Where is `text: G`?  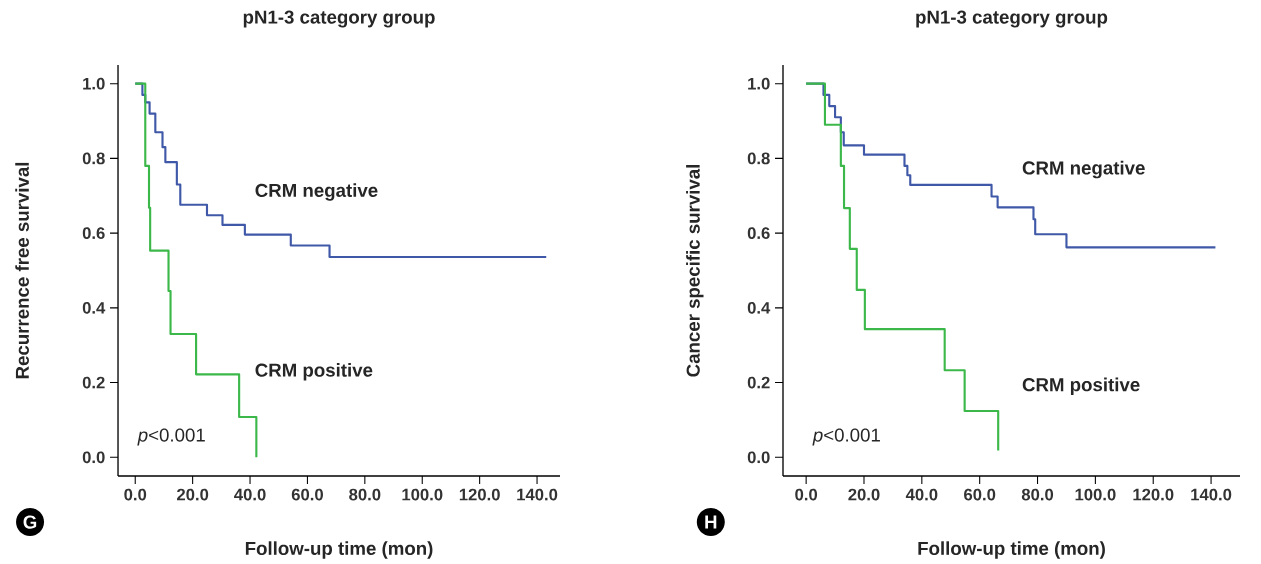 text: G is located at coordinates (30, 522).